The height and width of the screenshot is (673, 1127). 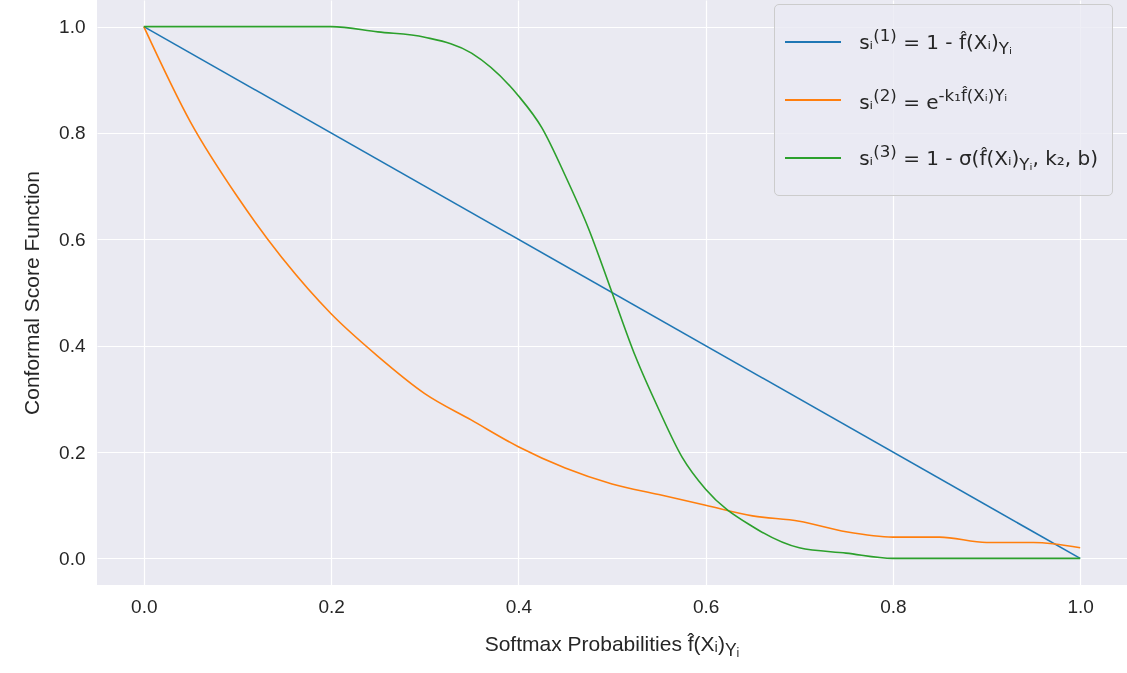 What do you see at coordinates (72, 27) in the screenshot?
I see `y-tick-label: 1.0` at bounding box center [72, 27].